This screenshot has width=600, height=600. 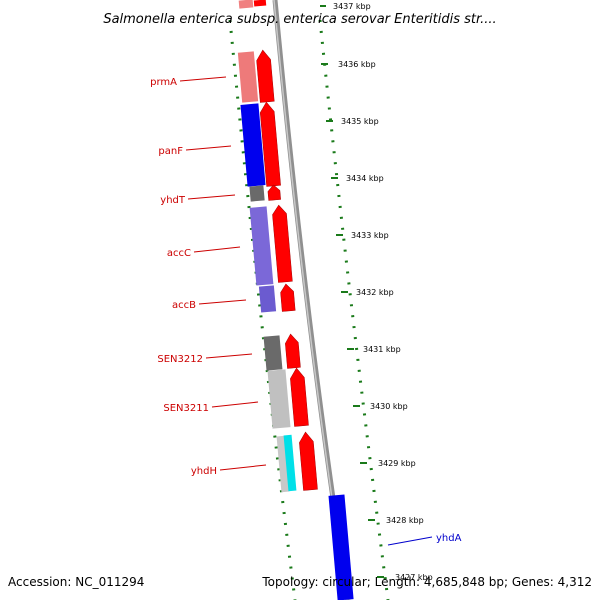 I want to click on leader-panf, so click(x=208, y=148).